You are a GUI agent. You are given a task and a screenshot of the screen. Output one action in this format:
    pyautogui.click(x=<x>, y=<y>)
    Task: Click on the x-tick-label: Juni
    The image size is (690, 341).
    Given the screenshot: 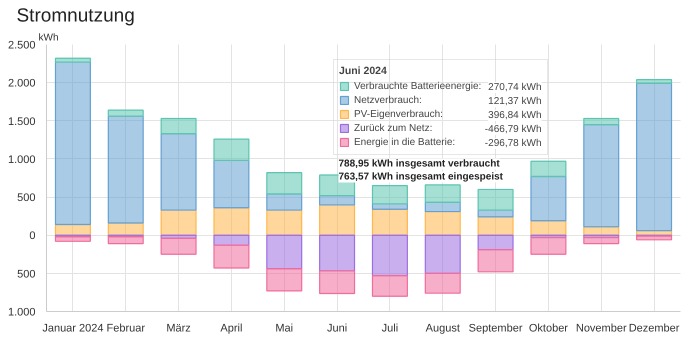 What is the action you would take?
    pyautogui.click(x=337, y=328)
    